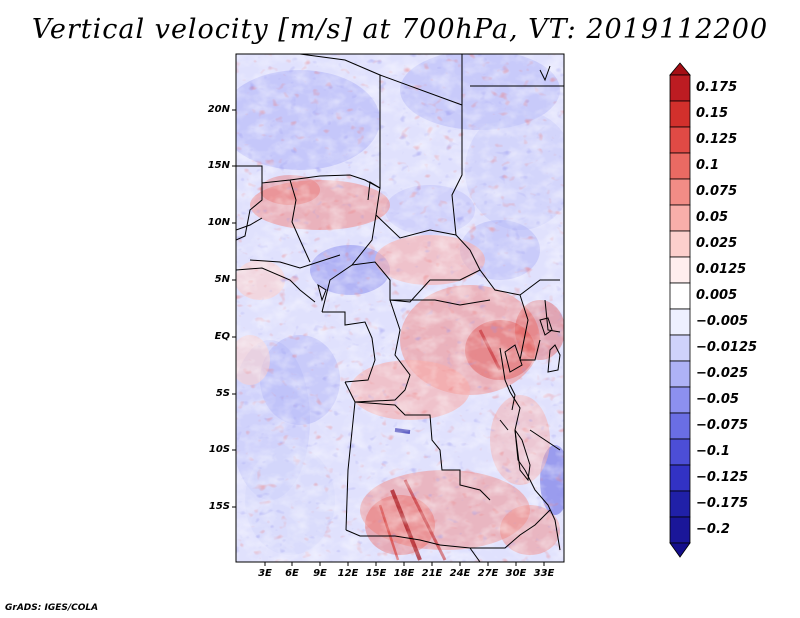  I want to click on lat-label-15s: 15S, so click(219, 506).